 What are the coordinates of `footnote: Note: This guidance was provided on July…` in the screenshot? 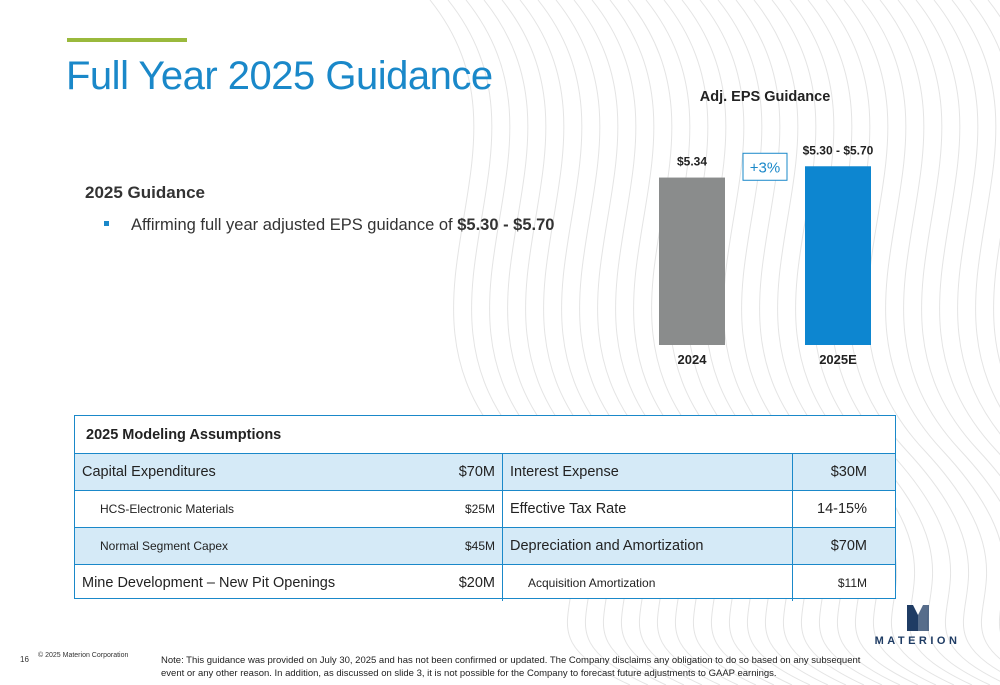 It's located at (511, 667).